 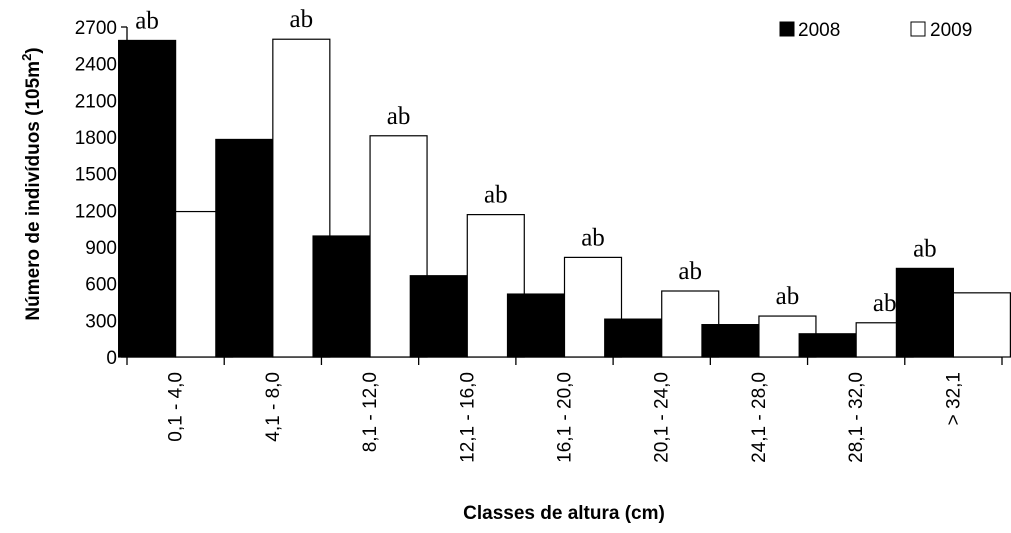 I want to click on x-tick-label: 8,1 - 12,0, so click(x=370, y=412).